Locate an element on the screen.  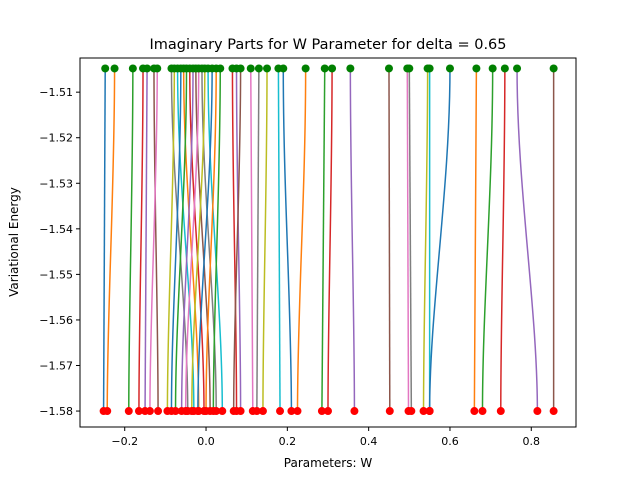
x-tick-label: 0.8 is located at coordinates (532, 441).